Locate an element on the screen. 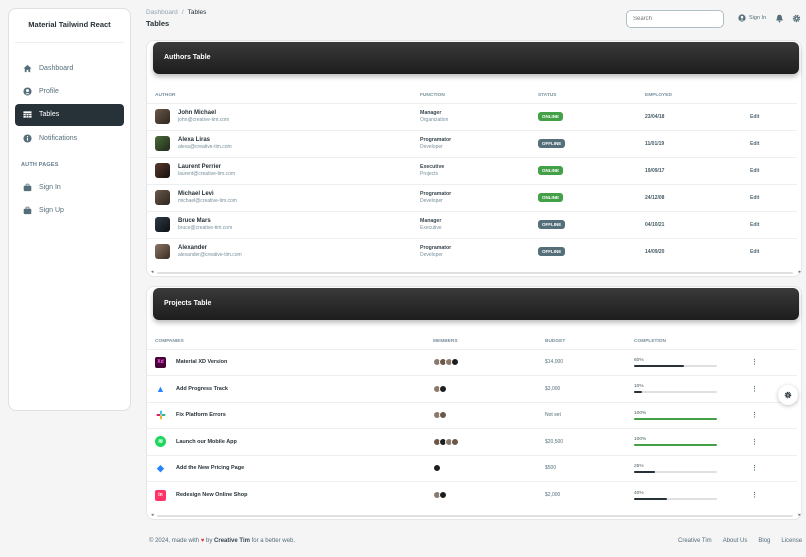  table-row: Xd Material XD Version $14,000 60% ⋮ is located at coordinates (472, 362).